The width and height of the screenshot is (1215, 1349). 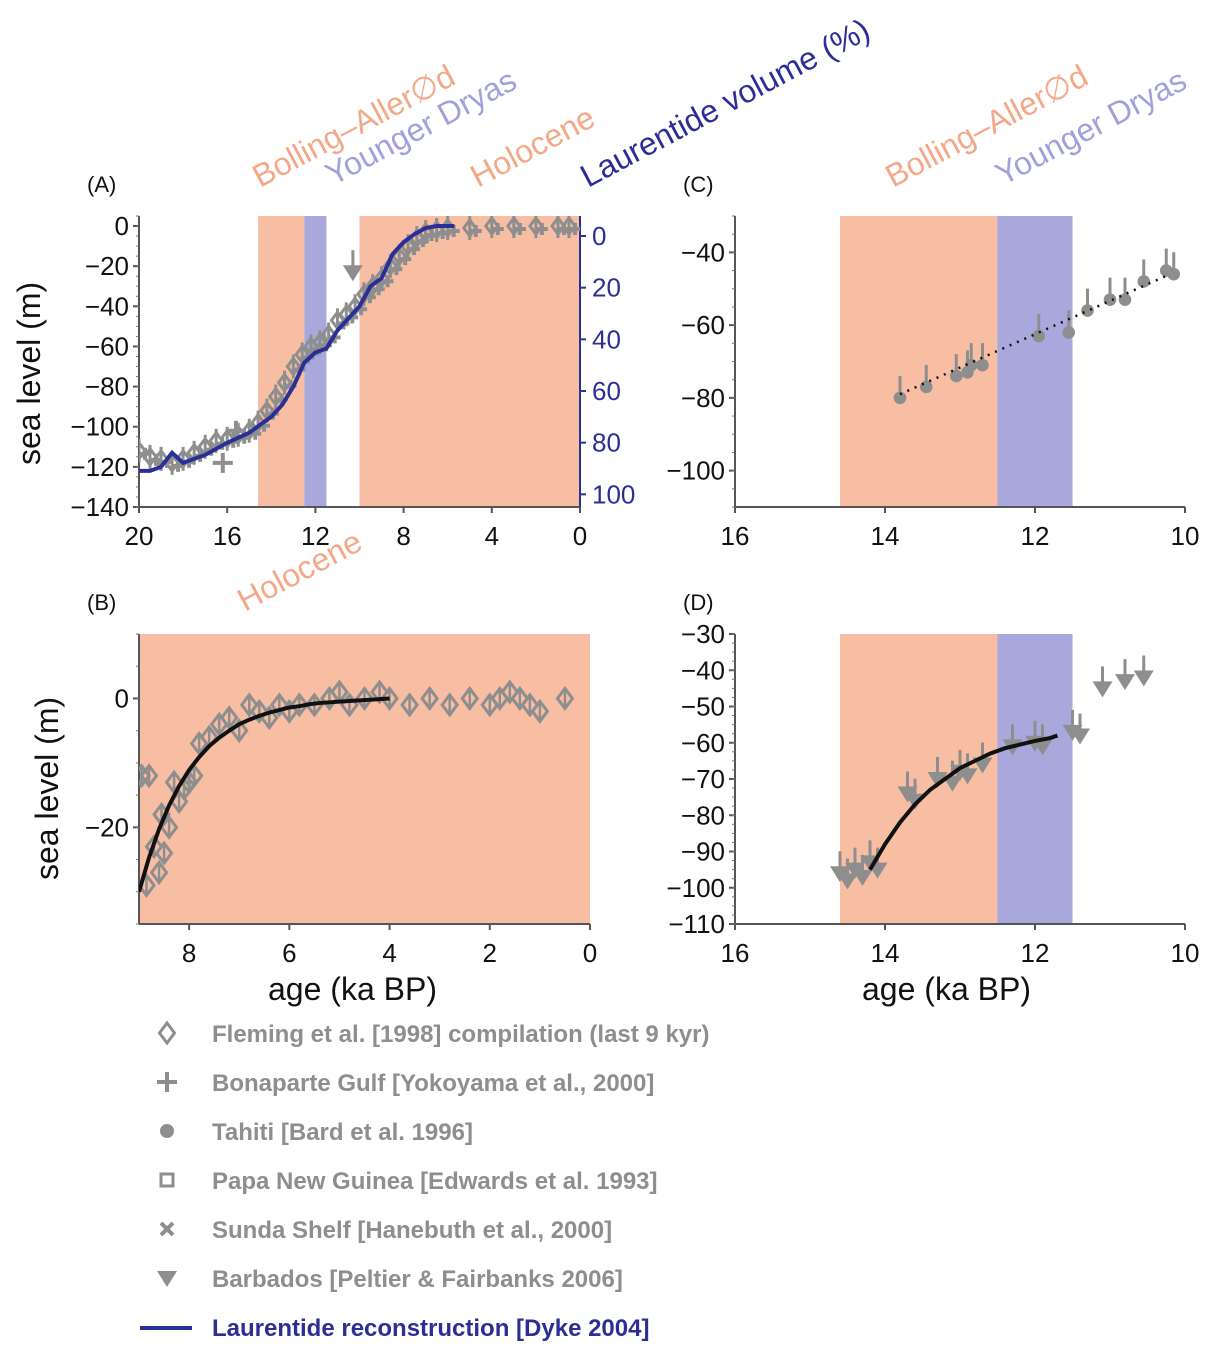 I want to click on panel-d: 16 14 12 10 −30 −40 −50 −60 −70 −80 −90 −100 −110 (D), so click(x=932, y=779).